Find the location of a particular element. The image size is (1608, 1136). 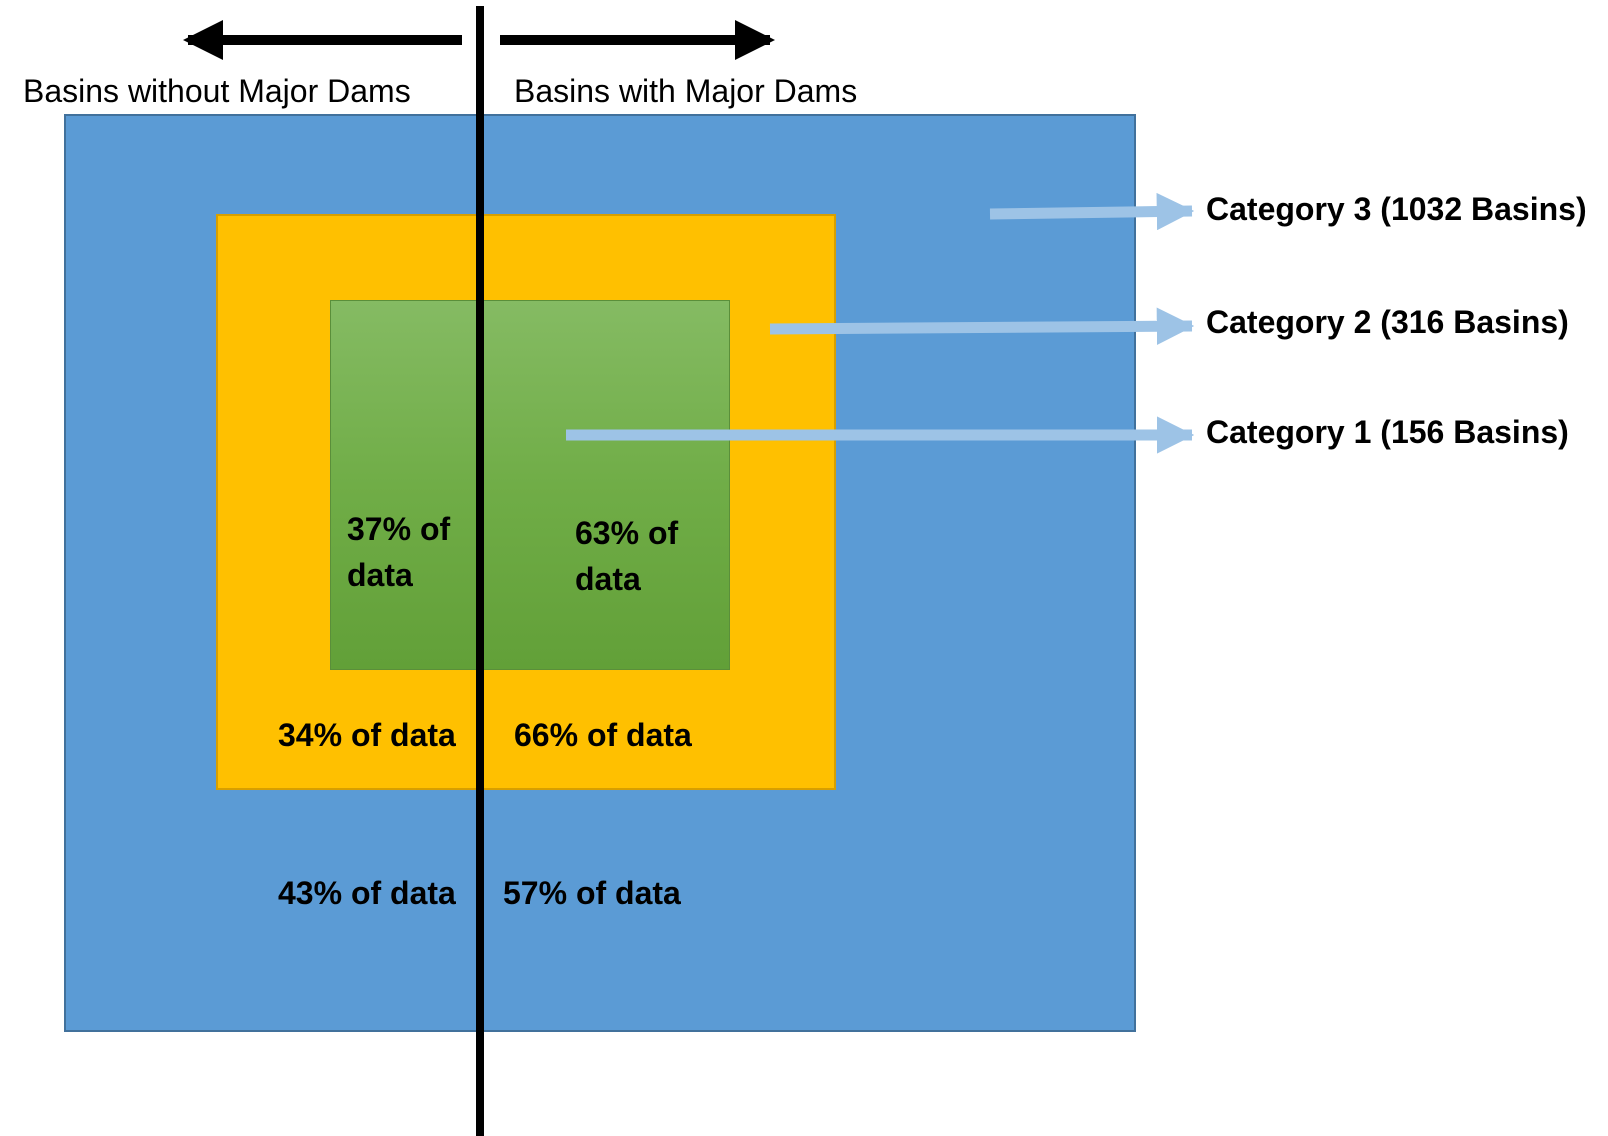

category-3-right-percentage: 57% of data is located at coordinates (592, 893).